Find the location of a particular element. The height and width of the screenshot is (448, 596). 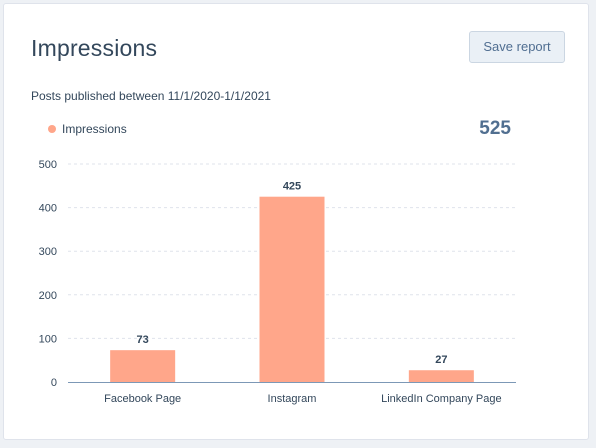

chart-legend: Impressions is located at coordinates (87, 129).